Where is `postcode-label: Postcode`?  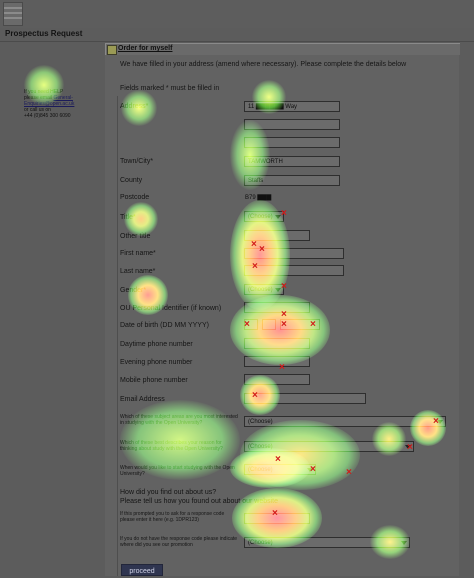 postcode-label: Postcode is located at coordinates (135, 197).